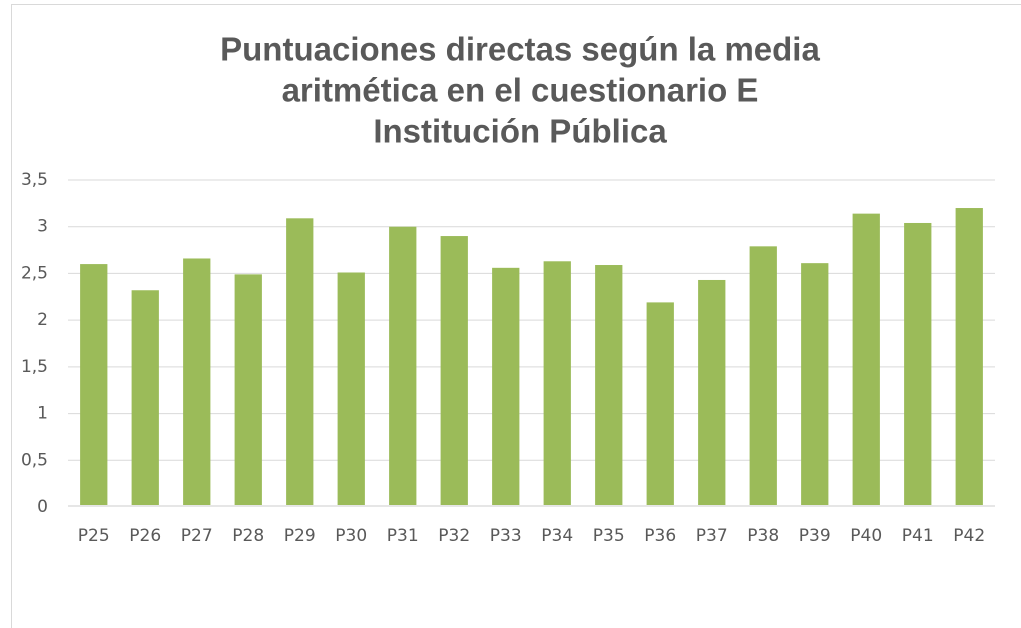 The width and height of the screenshot is (1021, 628). I want to click on x-tick-label: P38, so click(763, 536).